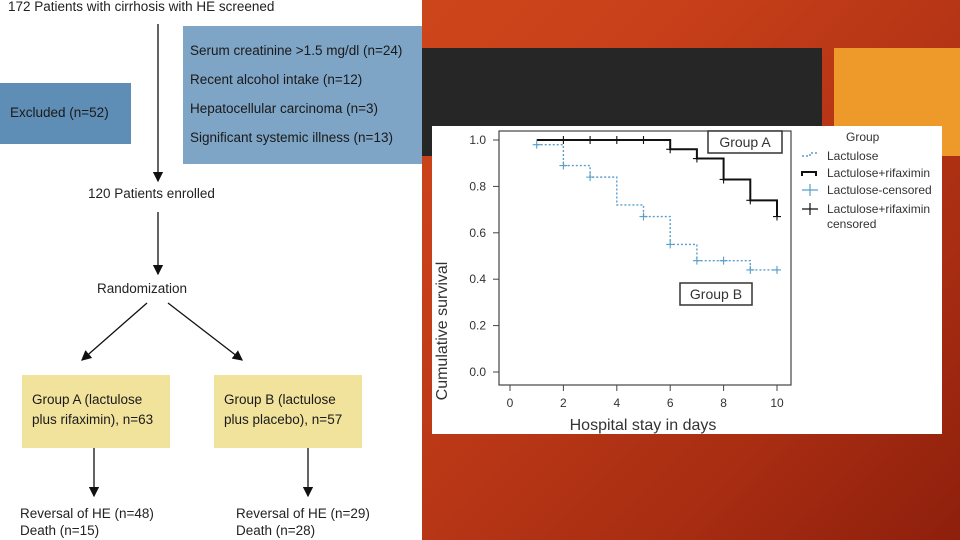 The height and width of the screenshot is (540, 960). I want to click on x-tick-label: 0, so click(510, 403).